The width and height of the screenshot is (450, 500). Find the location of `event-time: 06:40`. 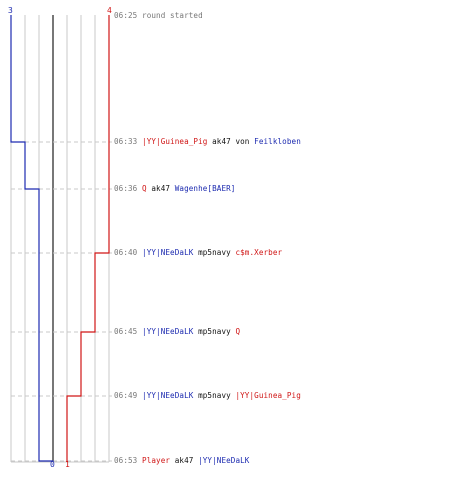

event-time: 06:40 is located at coordinates (128, 252).